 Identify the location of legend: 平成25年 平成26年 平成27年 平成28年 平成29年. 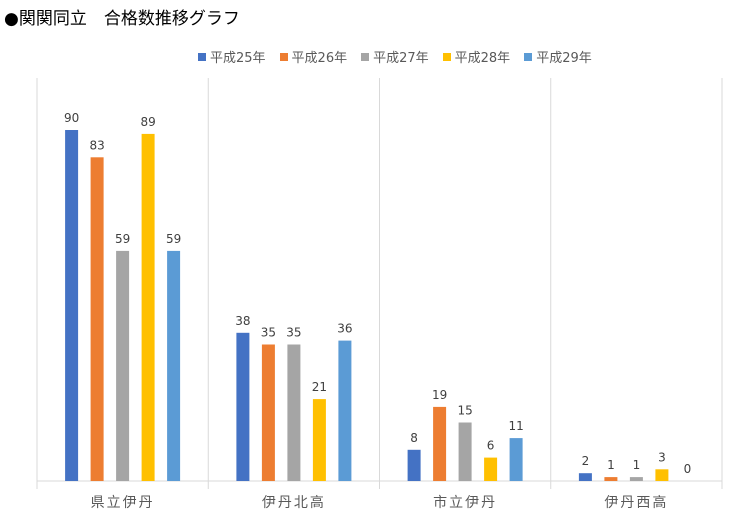
(395, 56).